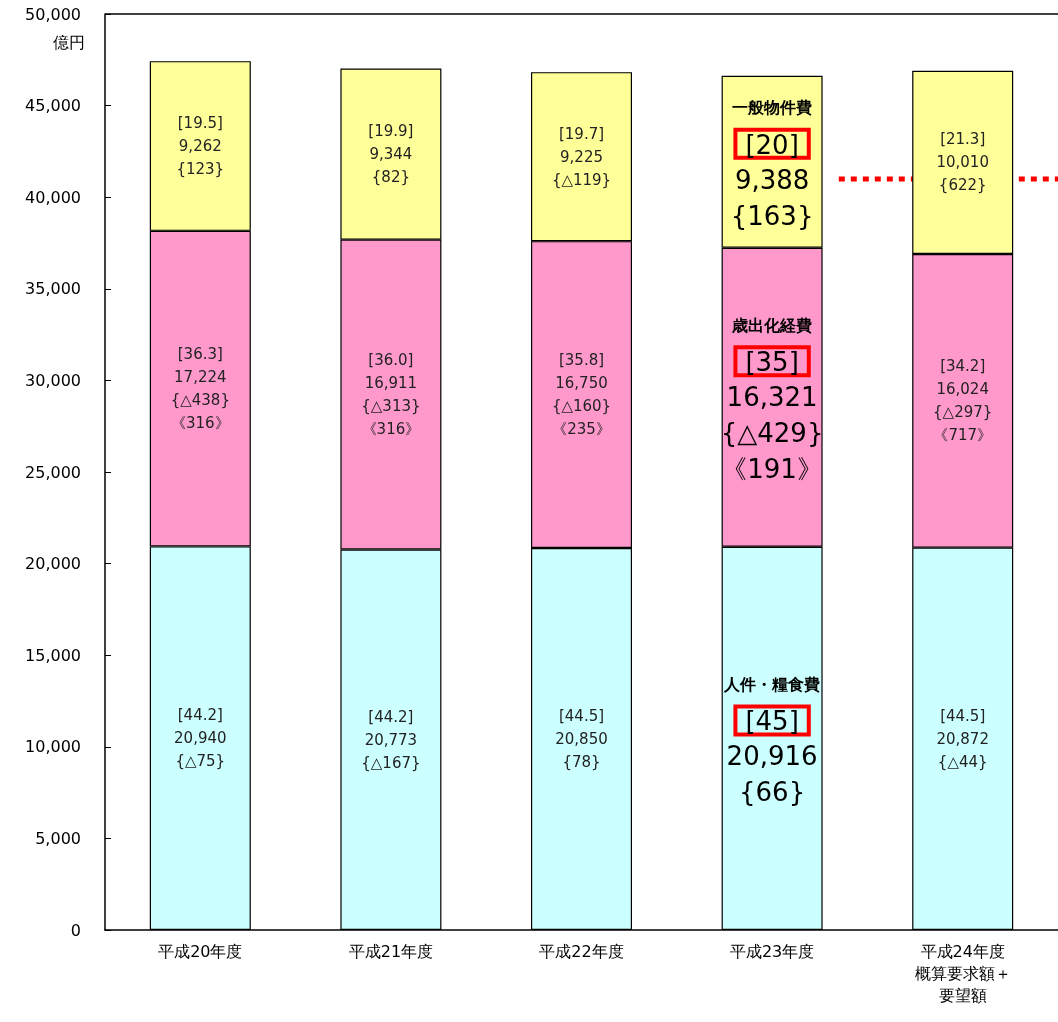 This screenshot has width=1058, height=1022. What do you see at coordinates (391, 395) in the screenshot?
I see `data-label: [36.0] 16,911 {△313} 《316》` at bounding box center [391, 395].